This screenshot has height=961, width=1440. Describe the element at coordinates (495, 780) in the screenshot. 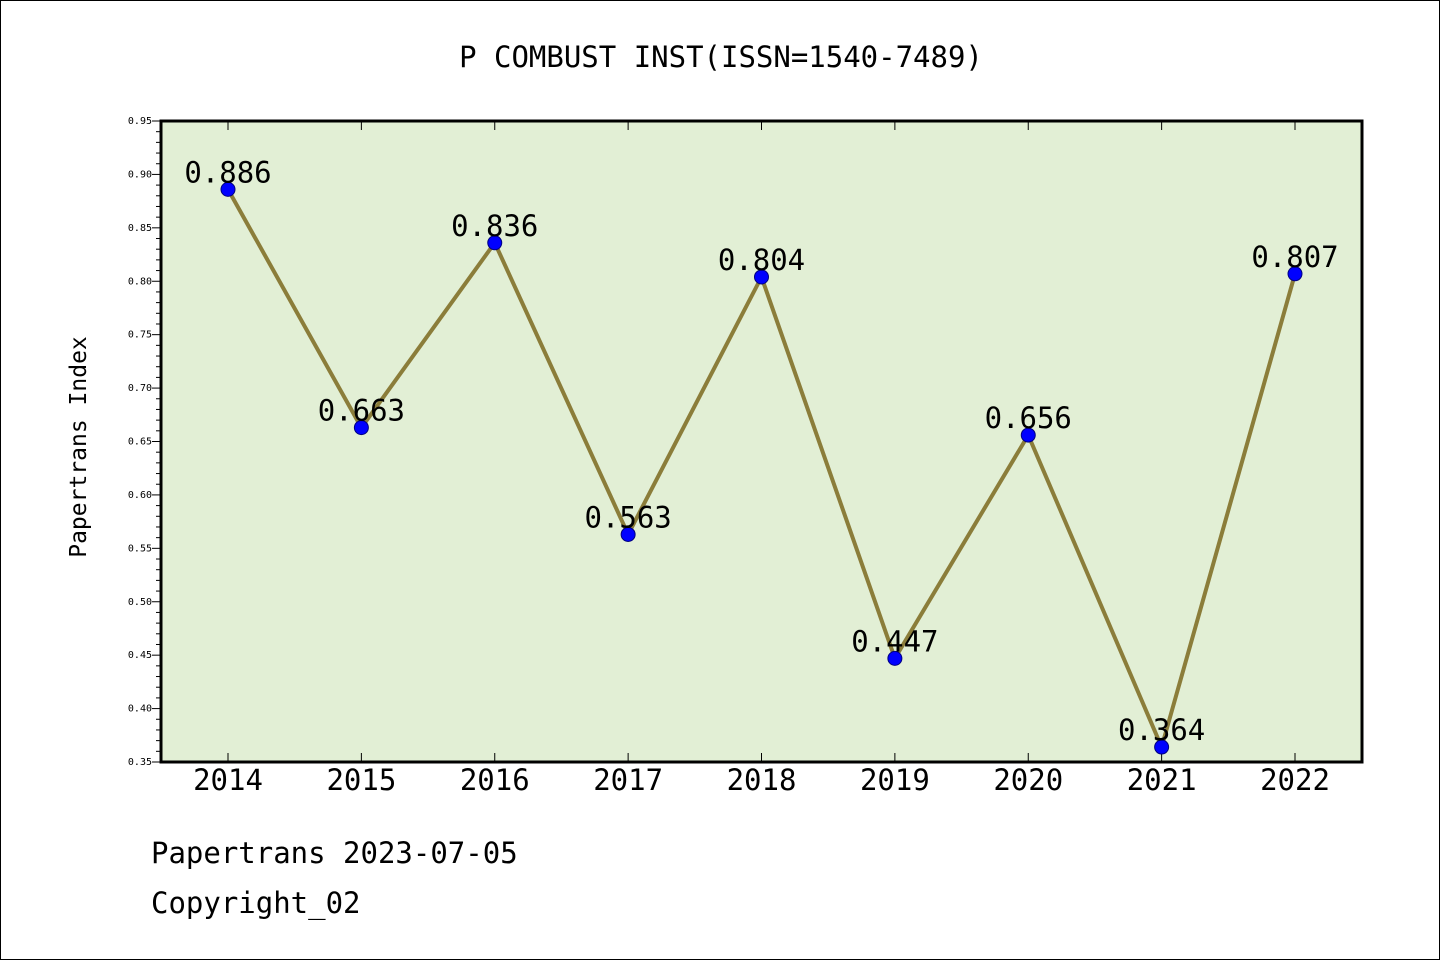

I see `x-tick-label: 2016` at that location.